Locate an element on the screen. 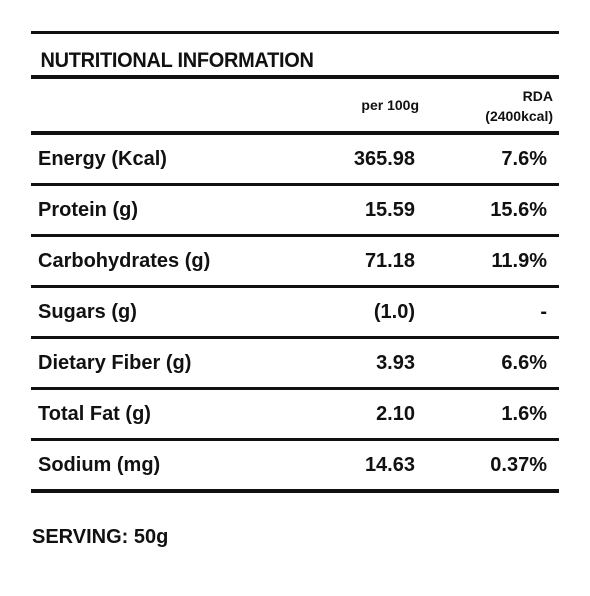 Image resolution: width=590 pixels, height=596 pixels. table-row-sugars: Sugars (g) (1.0) - is located at coordinates (295, 313).